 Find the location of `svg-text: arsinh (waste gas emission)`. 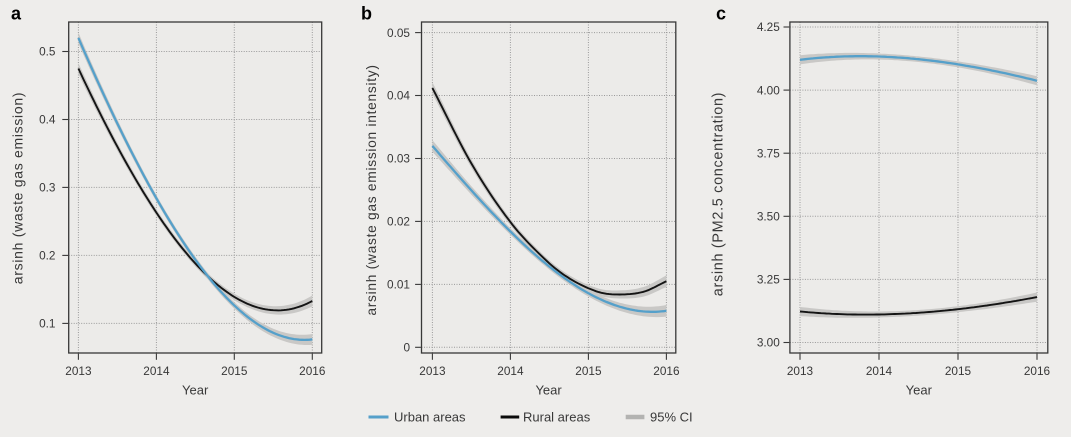

svg-text: arsinh (waste gas emission) is located at coordinates (17, 188).